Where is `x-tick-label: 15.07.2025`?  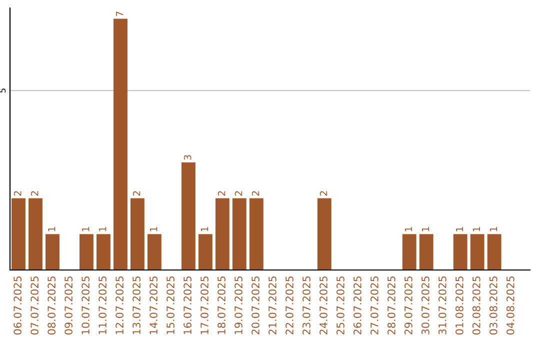
x-tick-label: 15.07.2025 is located at coordinates (170, 305).